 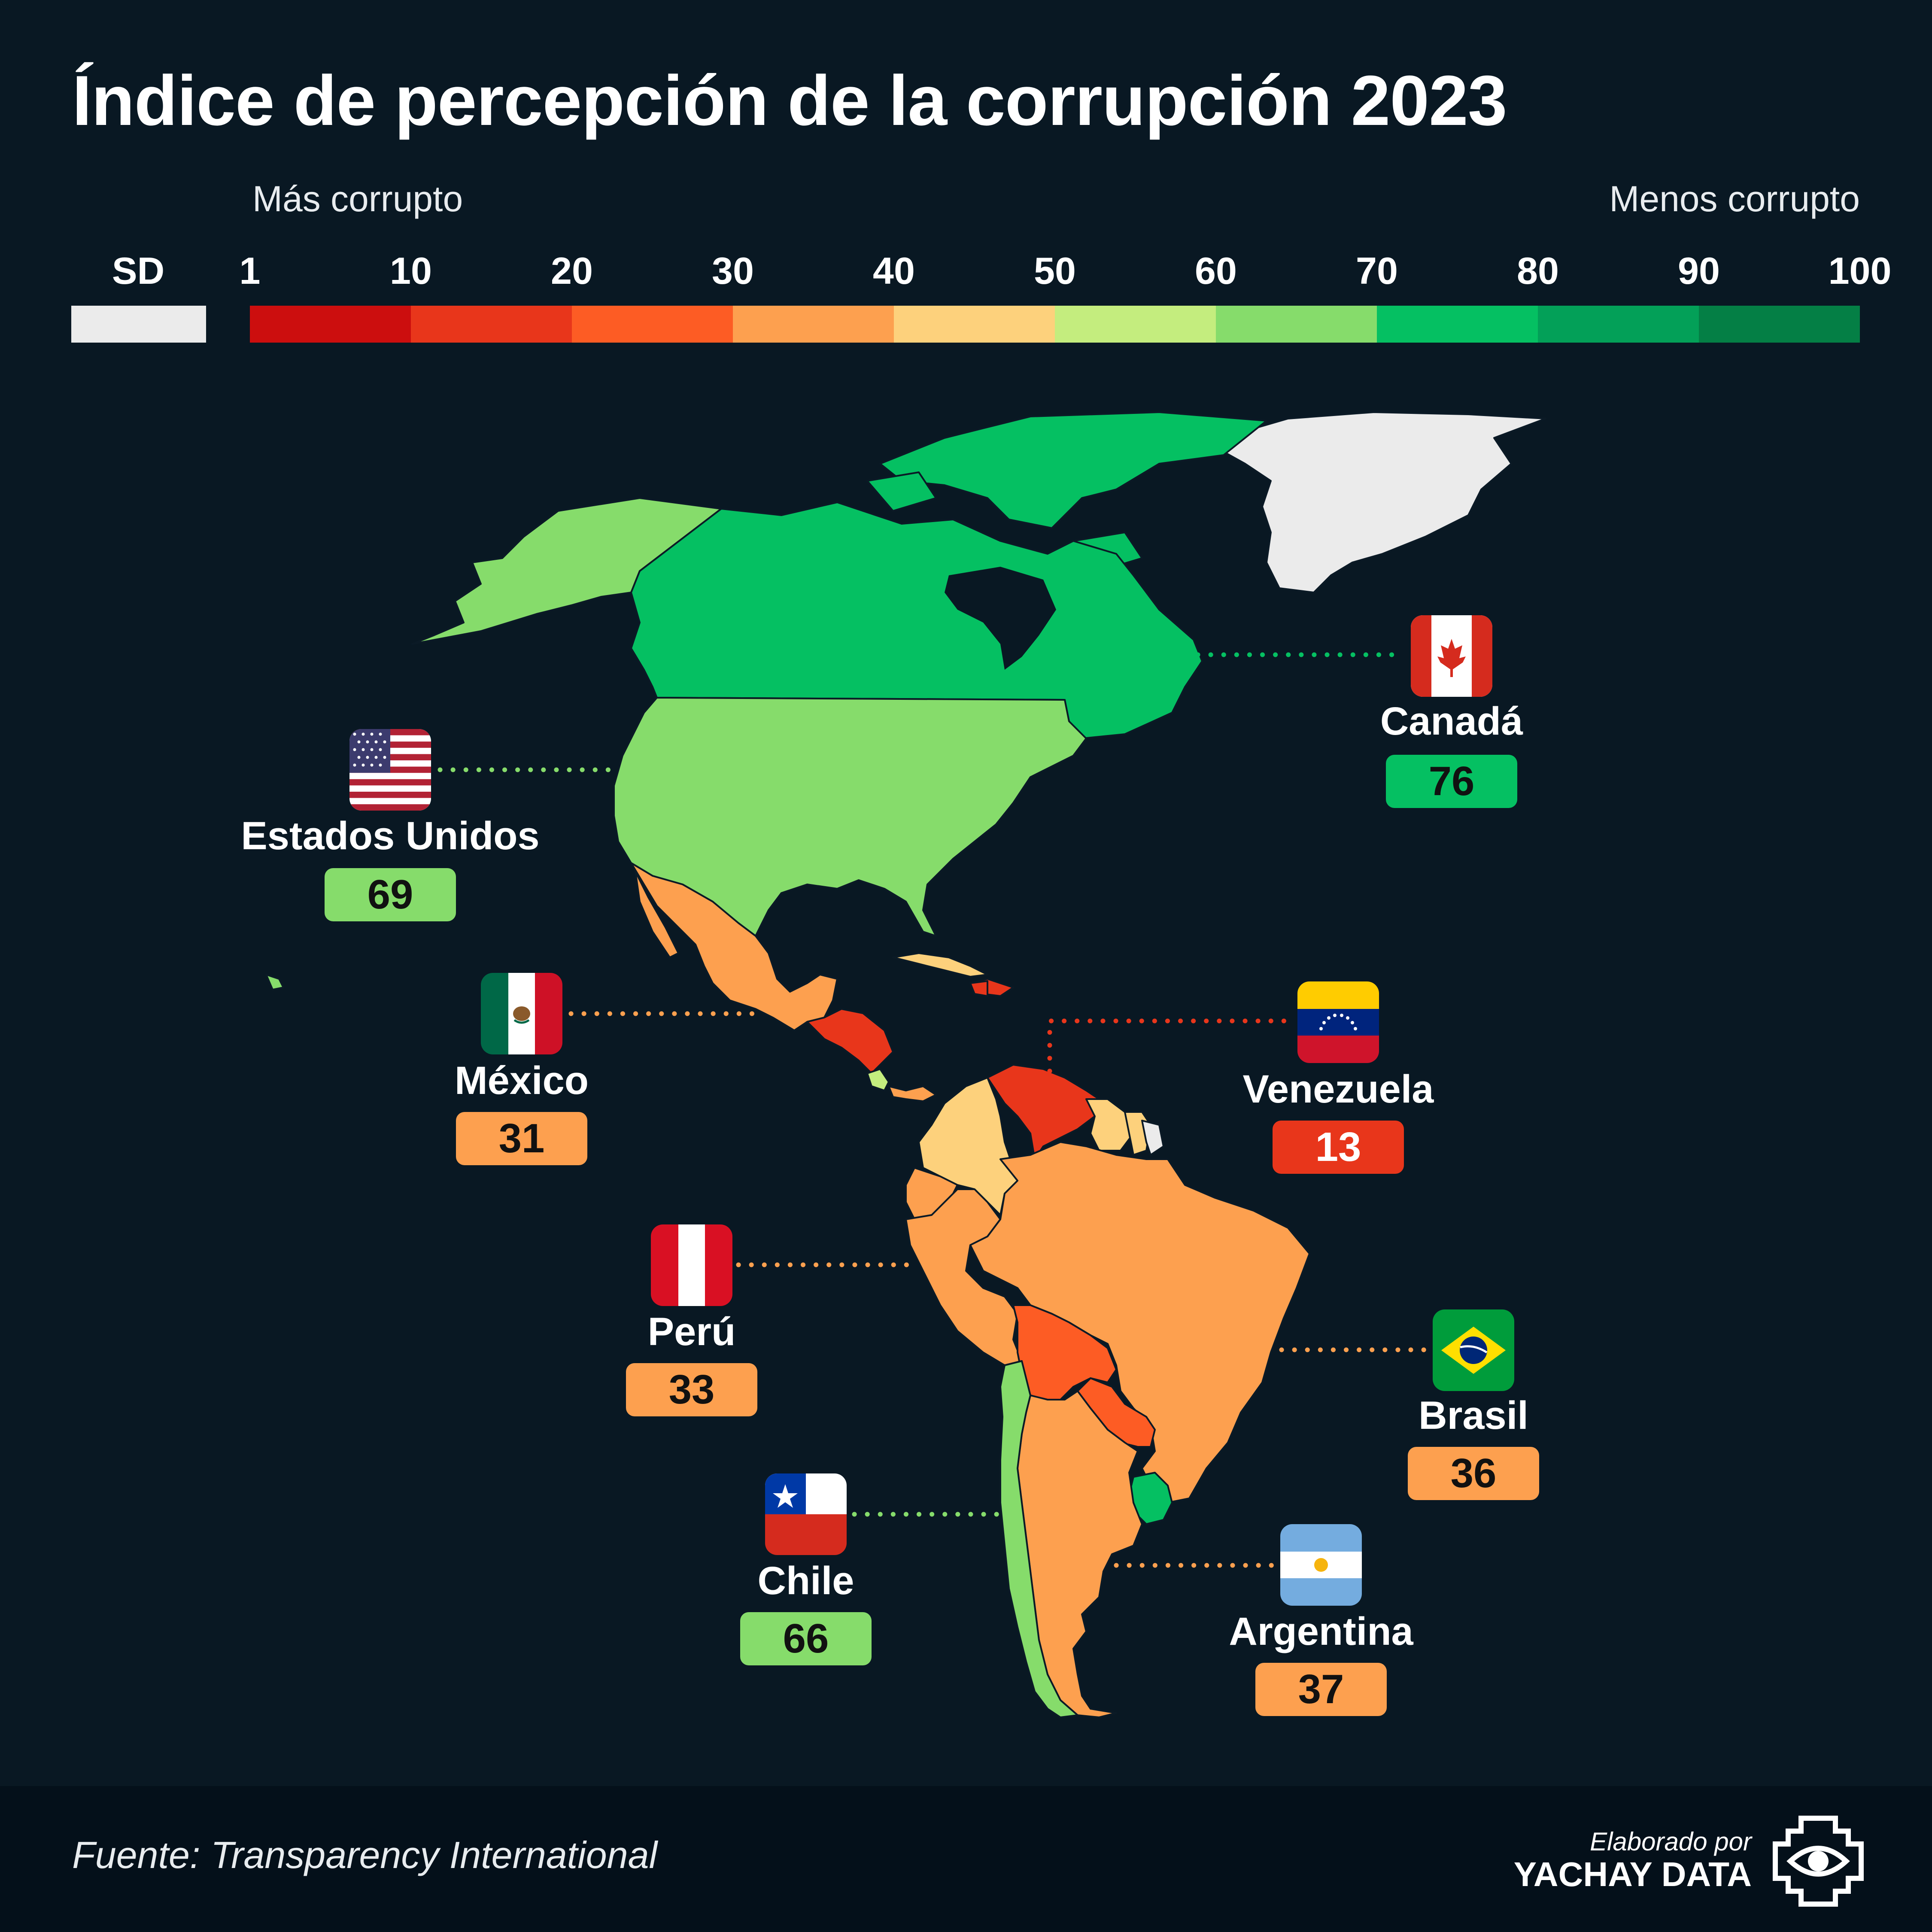 What do you see at coordinates (390, 895) in the screenshot?
I see `score-badge-usa: 69` at bounding box center [390, 895].